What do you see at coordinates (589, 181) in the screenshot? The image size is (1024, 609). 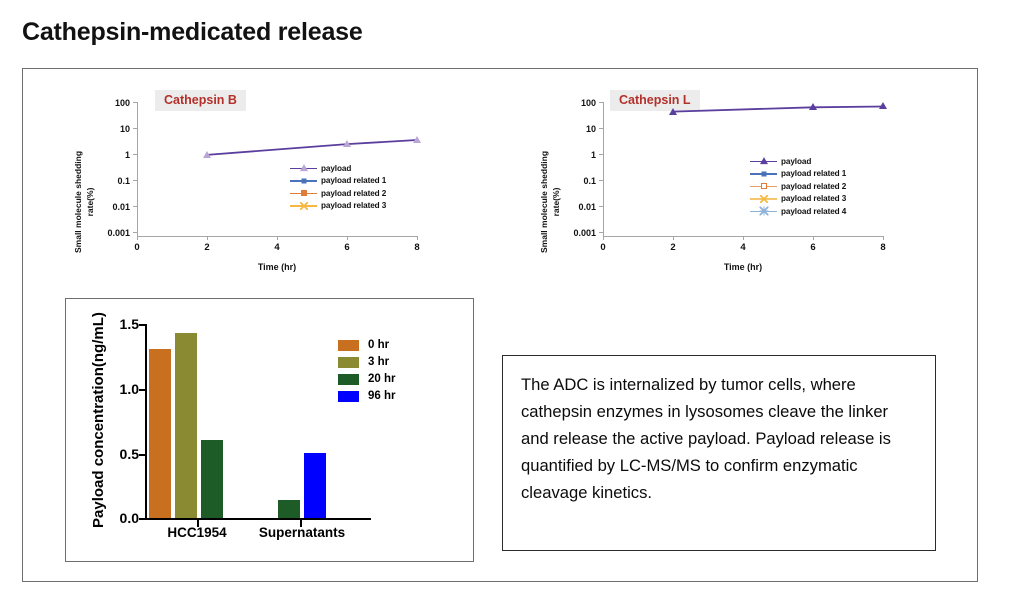 I see `chart-l-ytick-0.1: 0.1` at bounding box center [589, 181].